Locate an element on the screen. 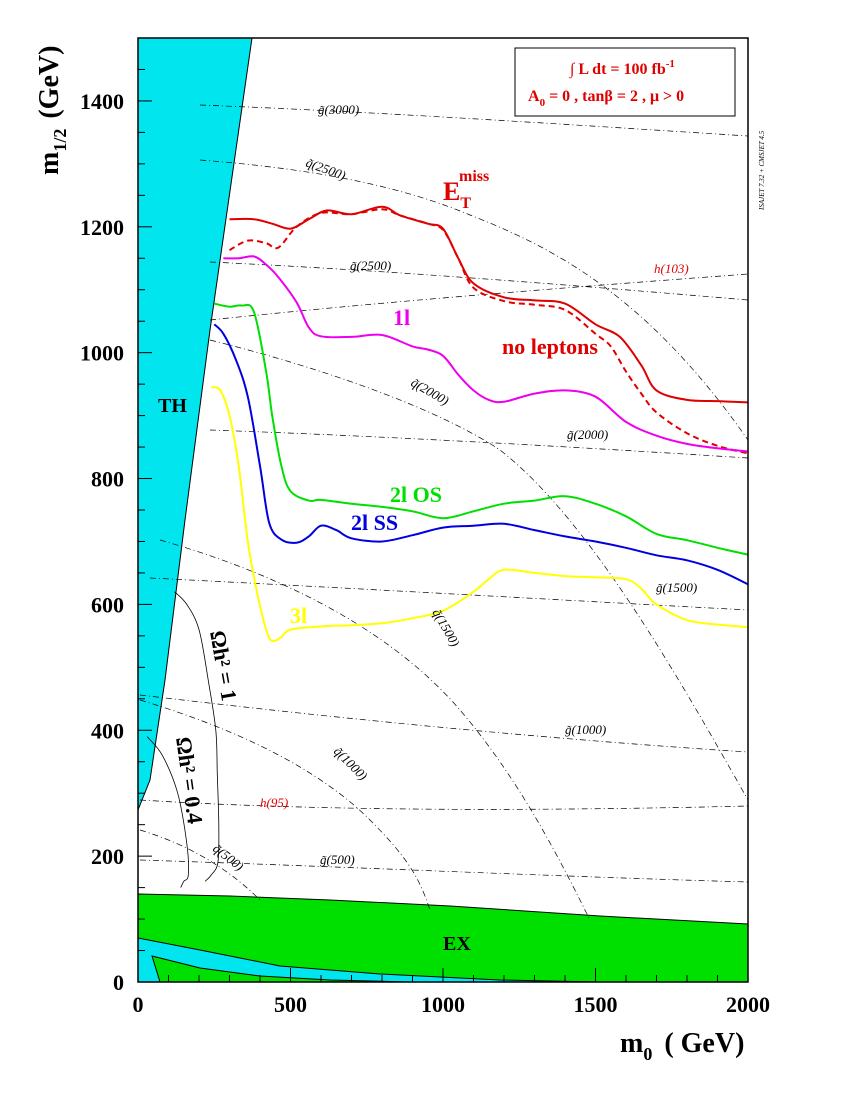 The image size is (850, 1100). series-line-3l is located at coordinates (479, 514).